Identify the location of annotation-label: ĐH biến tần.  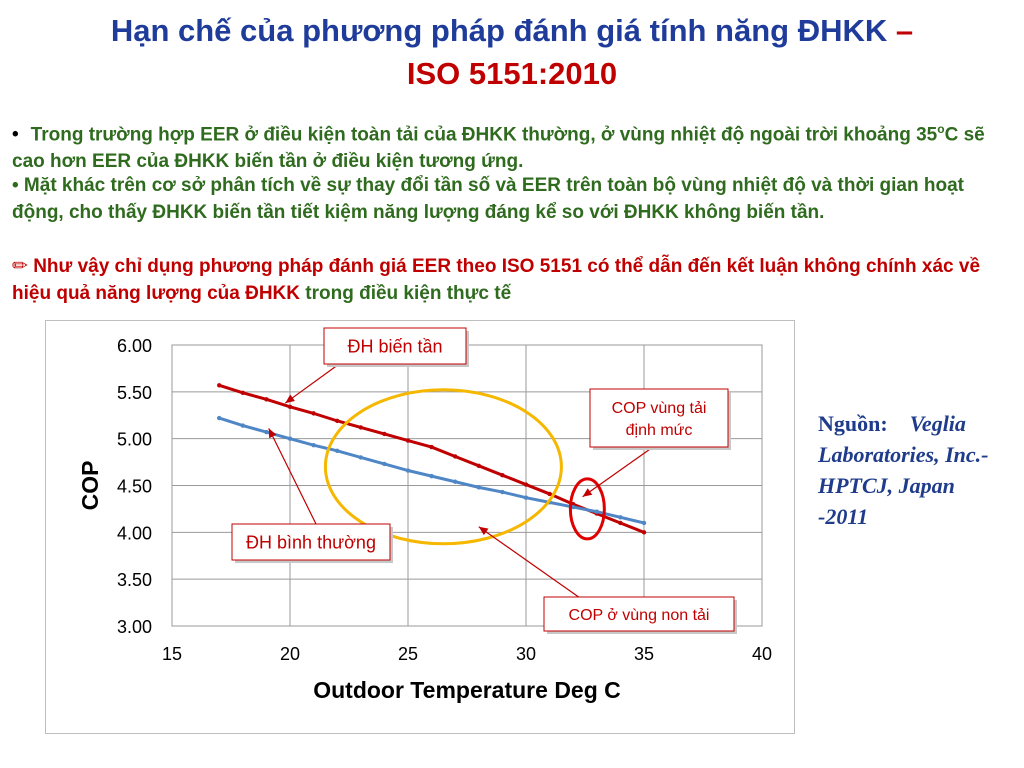
(394, 346).